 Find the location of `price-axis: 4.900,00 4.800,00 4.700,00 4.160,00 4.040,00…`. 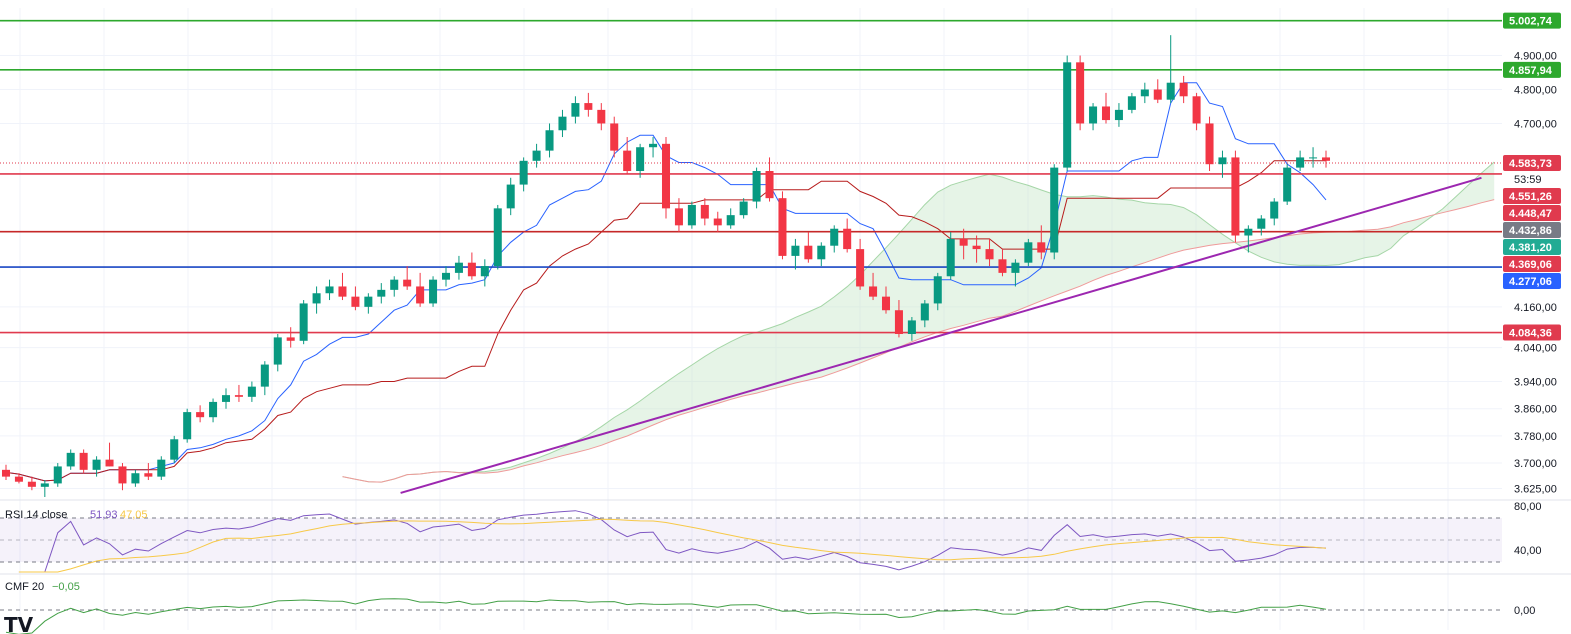

price-axis: 4.900,00 4.800,00 4.700,00 4.160,00 4.040,00… is located at coordinates (1535, 273).